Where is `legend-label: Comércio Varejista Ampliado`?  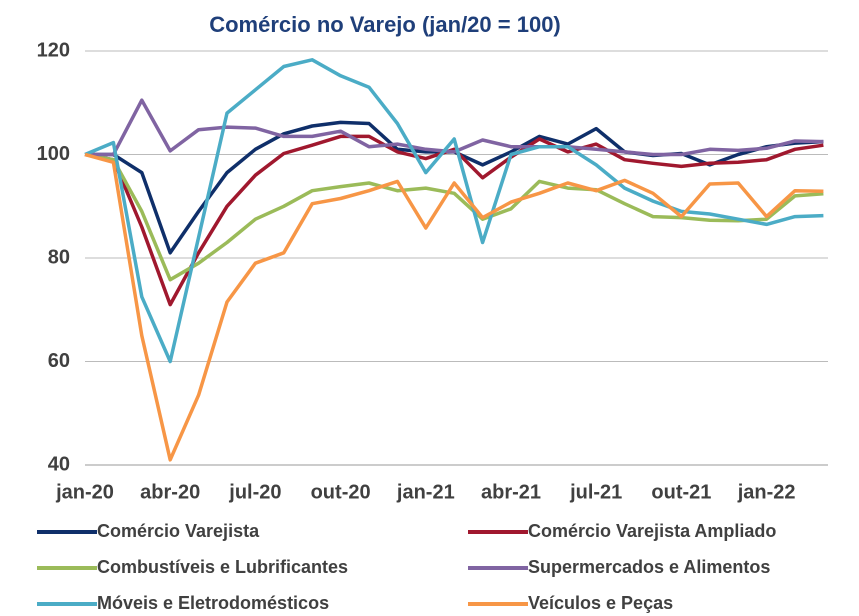 legend-label: Comércio Varejista Ampliado is located at coordinates (652, 531).